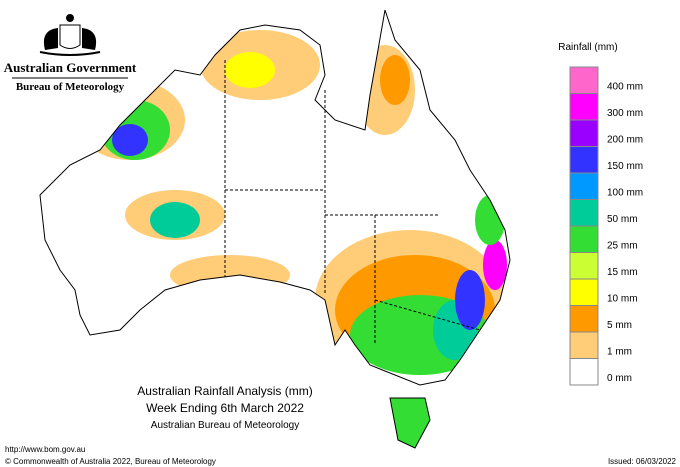 The image size is (680, 467). What do you see at coordinates (70, 67) in the screenshot?
I see `government-name: Australian Government` at bounding box center [70, 67].